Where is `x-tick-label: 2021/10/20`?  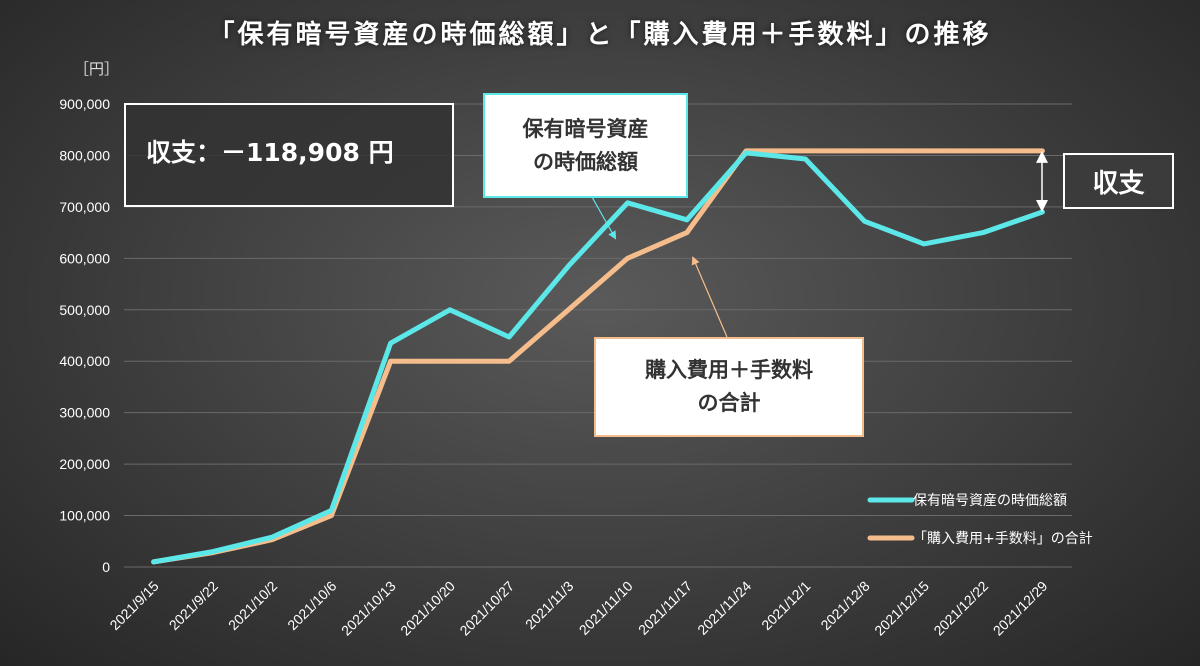
x-tick-label: 2021/10/20 is located at coordinates (427, 608).